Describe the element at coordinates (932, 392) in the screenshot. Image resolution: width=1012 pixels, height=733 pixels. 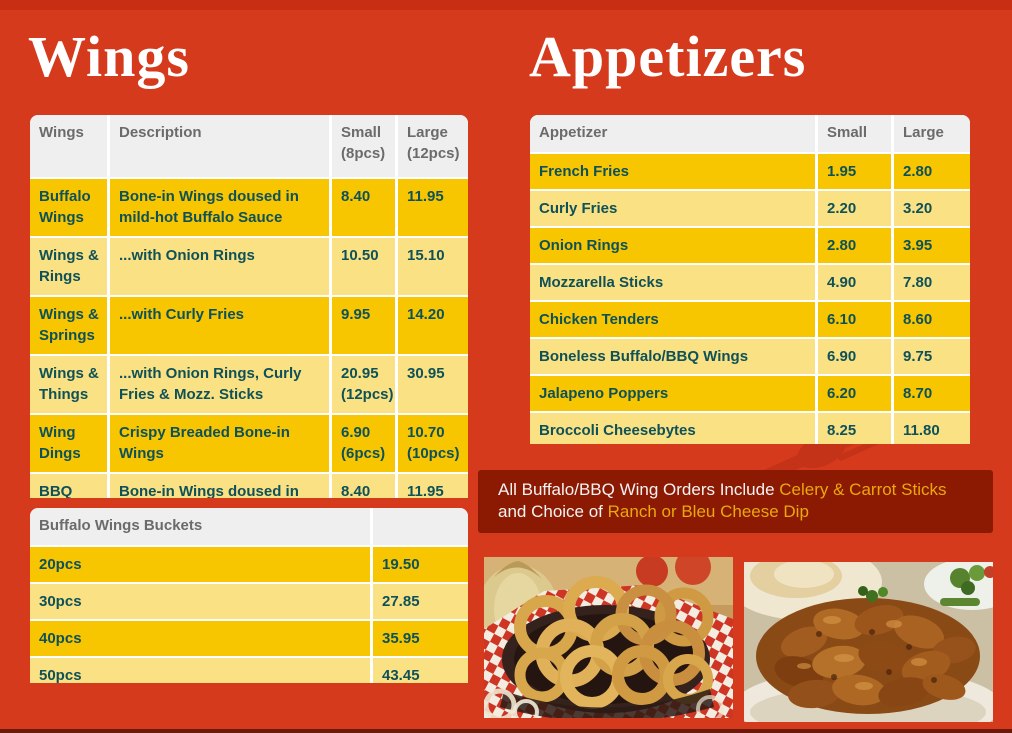
I see `table-cell: 8.70` at that location.